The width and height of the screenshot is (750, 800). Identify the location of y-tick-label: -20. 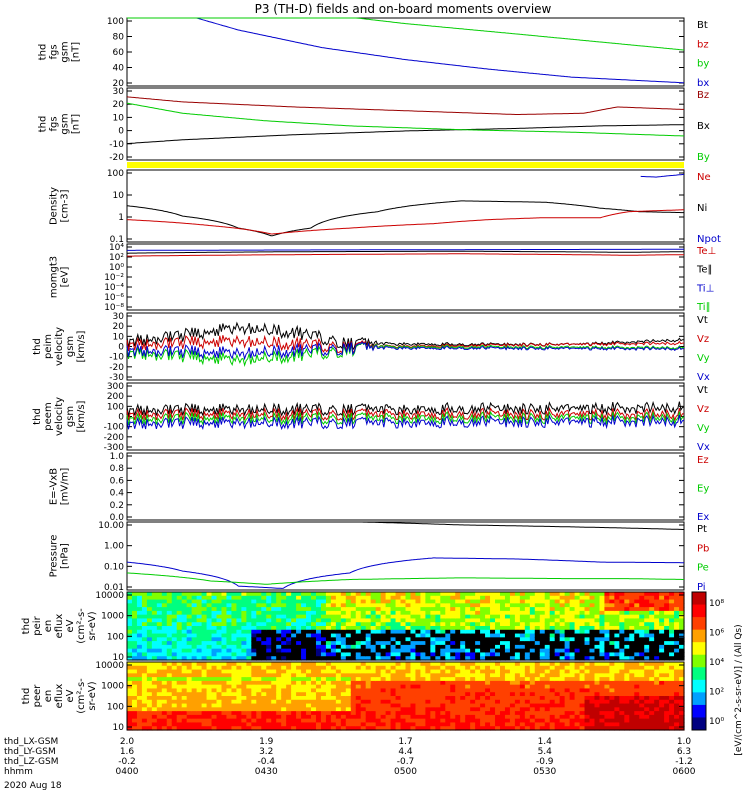
(116, 158).